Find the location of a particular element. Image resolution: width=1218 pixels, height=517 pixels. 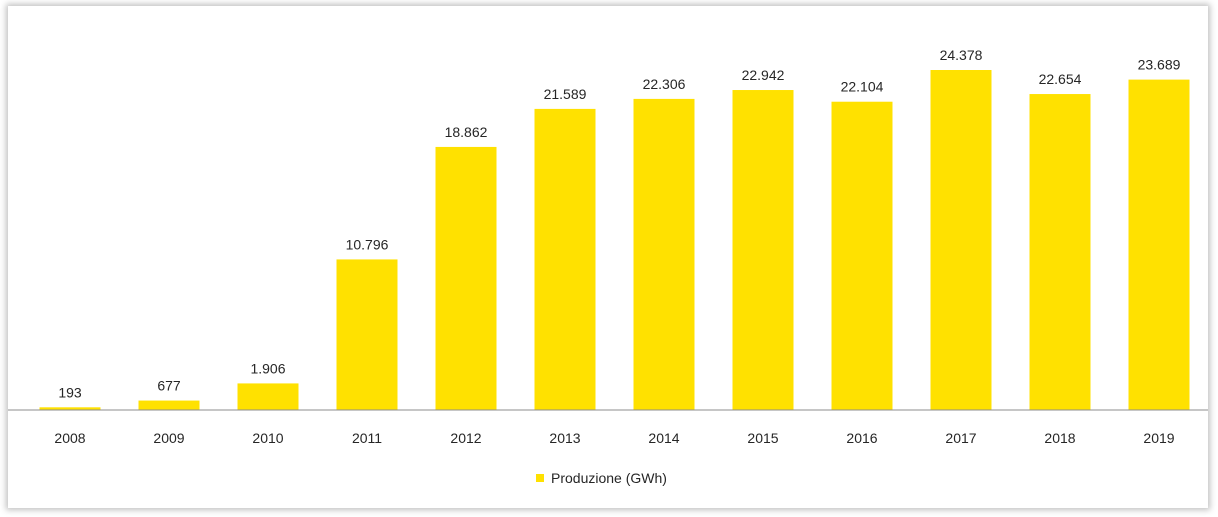

bar-2009 is located at coordinates (169, 405).